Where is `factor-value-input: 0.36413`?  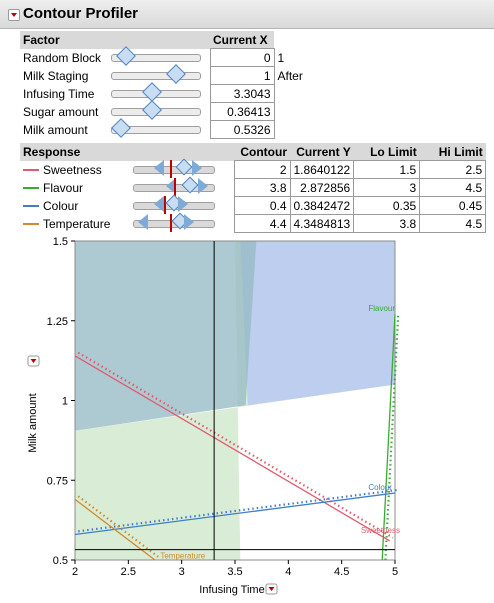 factor-value-input: 0.36413 is located at coordinates (242, 111).